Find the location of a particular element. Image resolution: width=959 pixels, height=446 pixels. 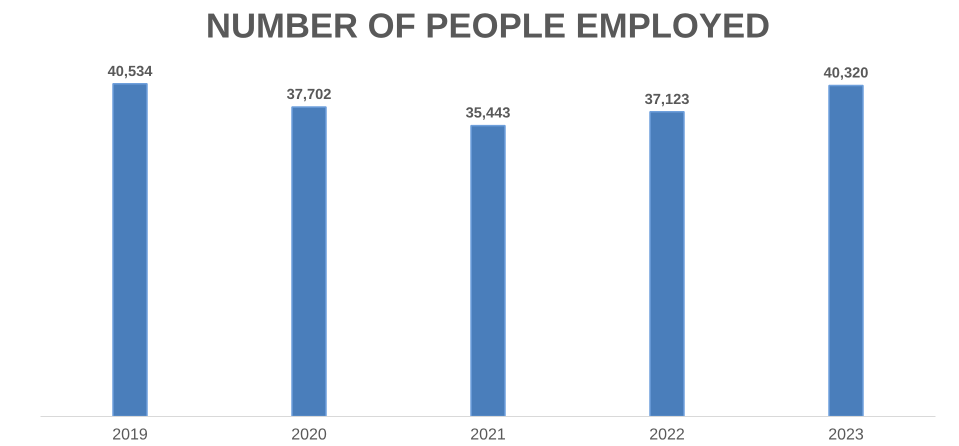

x-tick-label: 2022 is located at coordinates (667, 435).